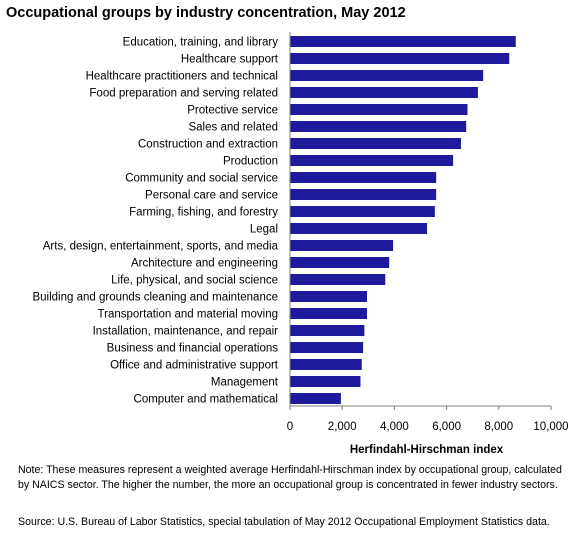 This screenshot has width=581, height=548. I want to click on x-axis-title: Herfindahl-Hirschman index, so click(427, 450).